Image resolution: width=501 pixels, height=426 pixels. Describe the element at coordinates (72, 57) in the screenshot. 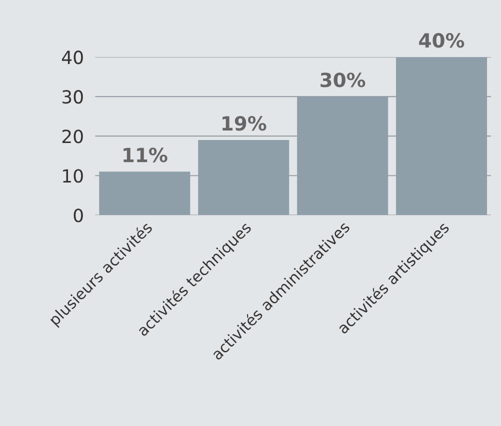

I see `y-tick-label: 40` at that location.